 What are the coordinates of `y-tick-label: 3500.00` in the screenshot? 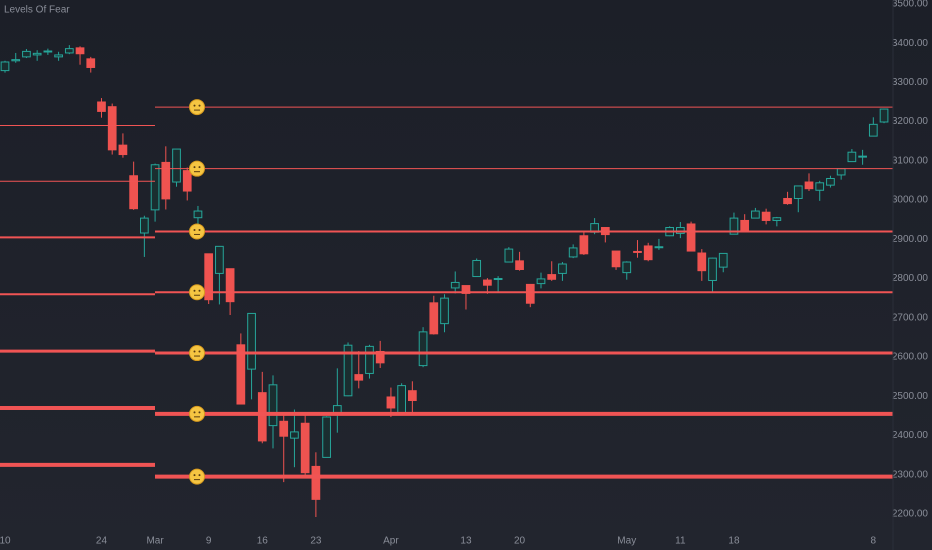 It's located at (910, 5).